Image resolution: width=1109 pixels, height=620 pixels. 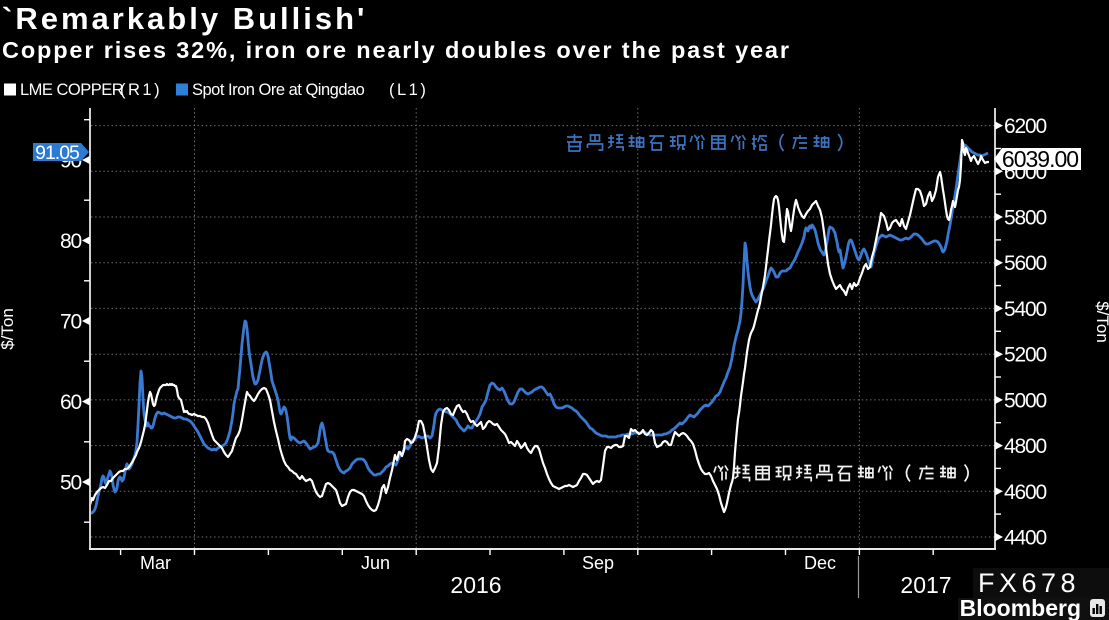 I want to click on svg-text: 4400, so click(x=1025, y=538).